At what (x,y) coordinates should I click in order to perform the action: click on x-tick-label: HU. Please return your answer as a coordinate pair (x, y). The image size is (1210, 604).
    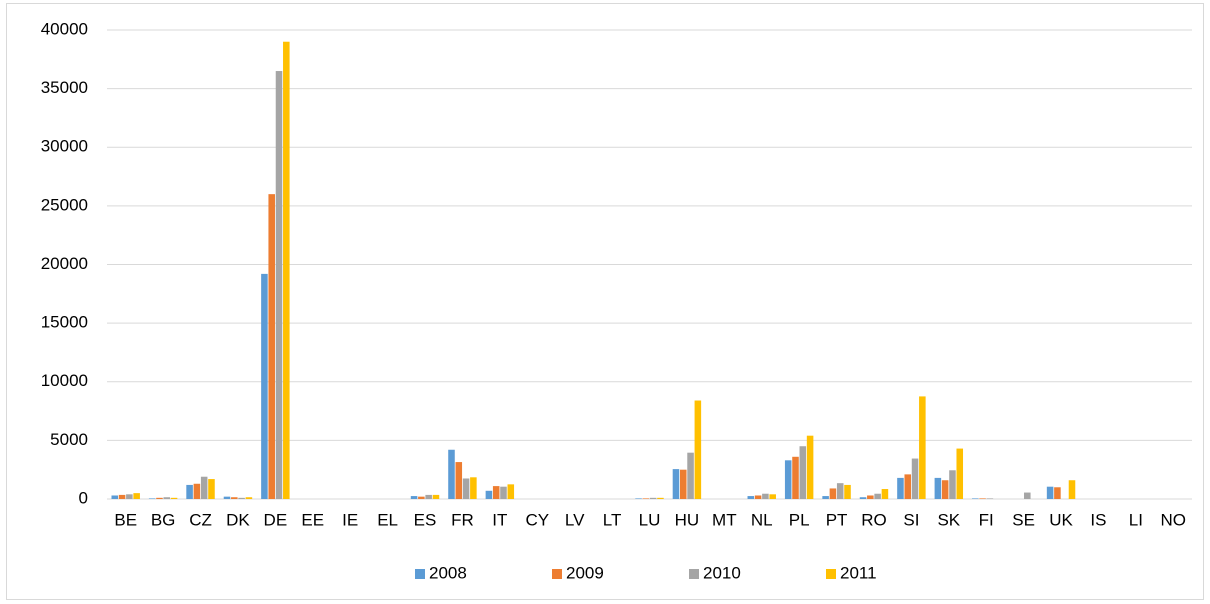
    Looking at the image, I should click on (687, 519).